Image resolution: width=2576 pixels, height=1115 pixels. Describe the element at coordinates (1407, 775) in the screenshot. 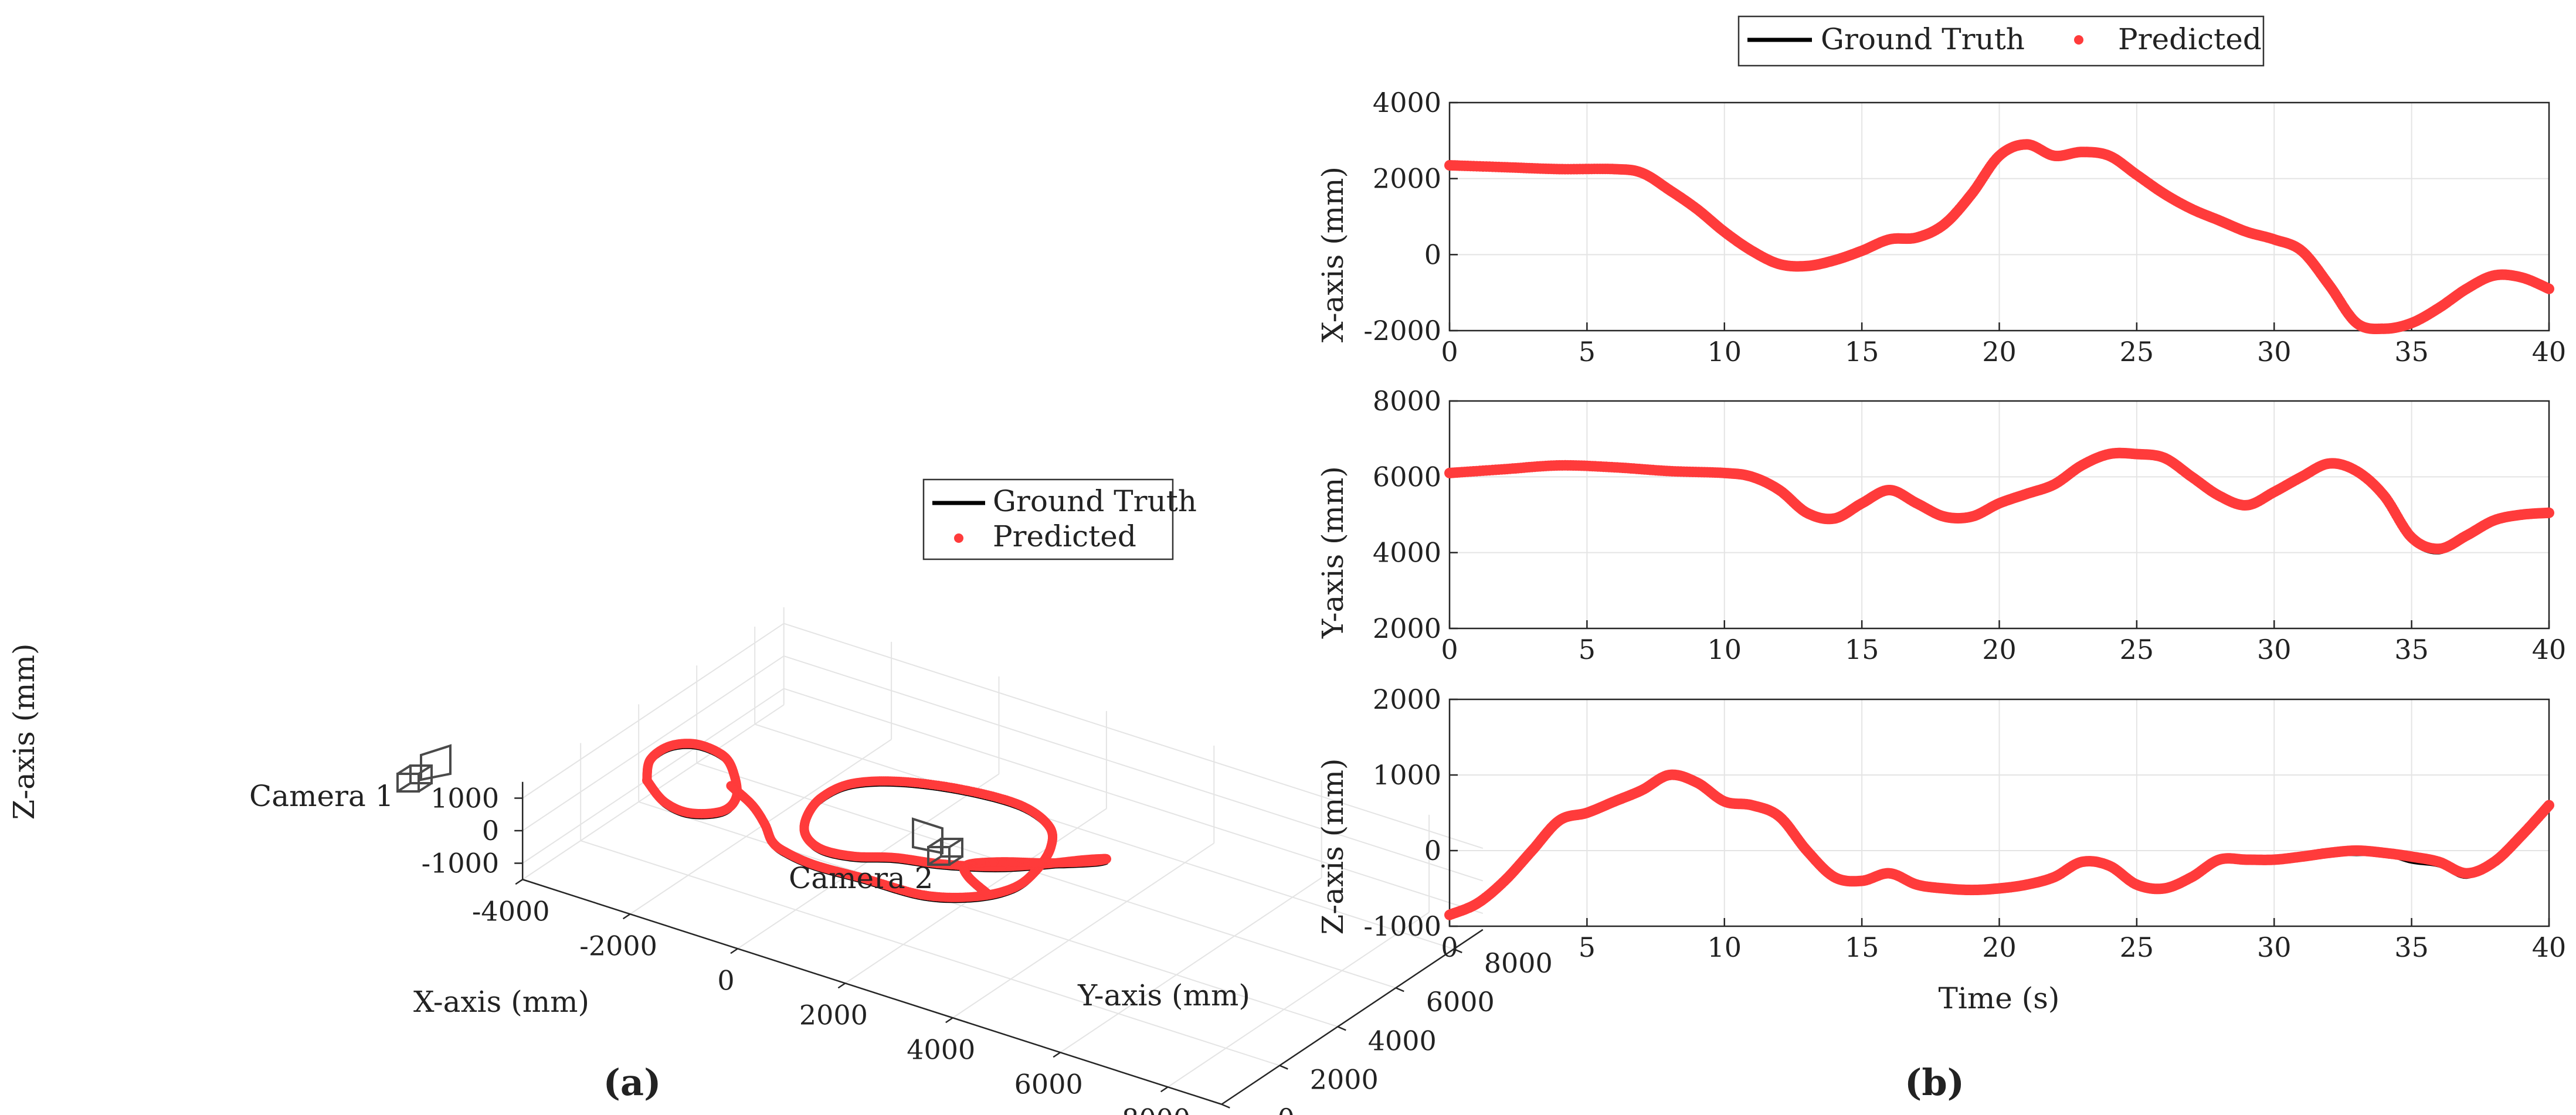

I see `y-tick-label: 1000` at that location.